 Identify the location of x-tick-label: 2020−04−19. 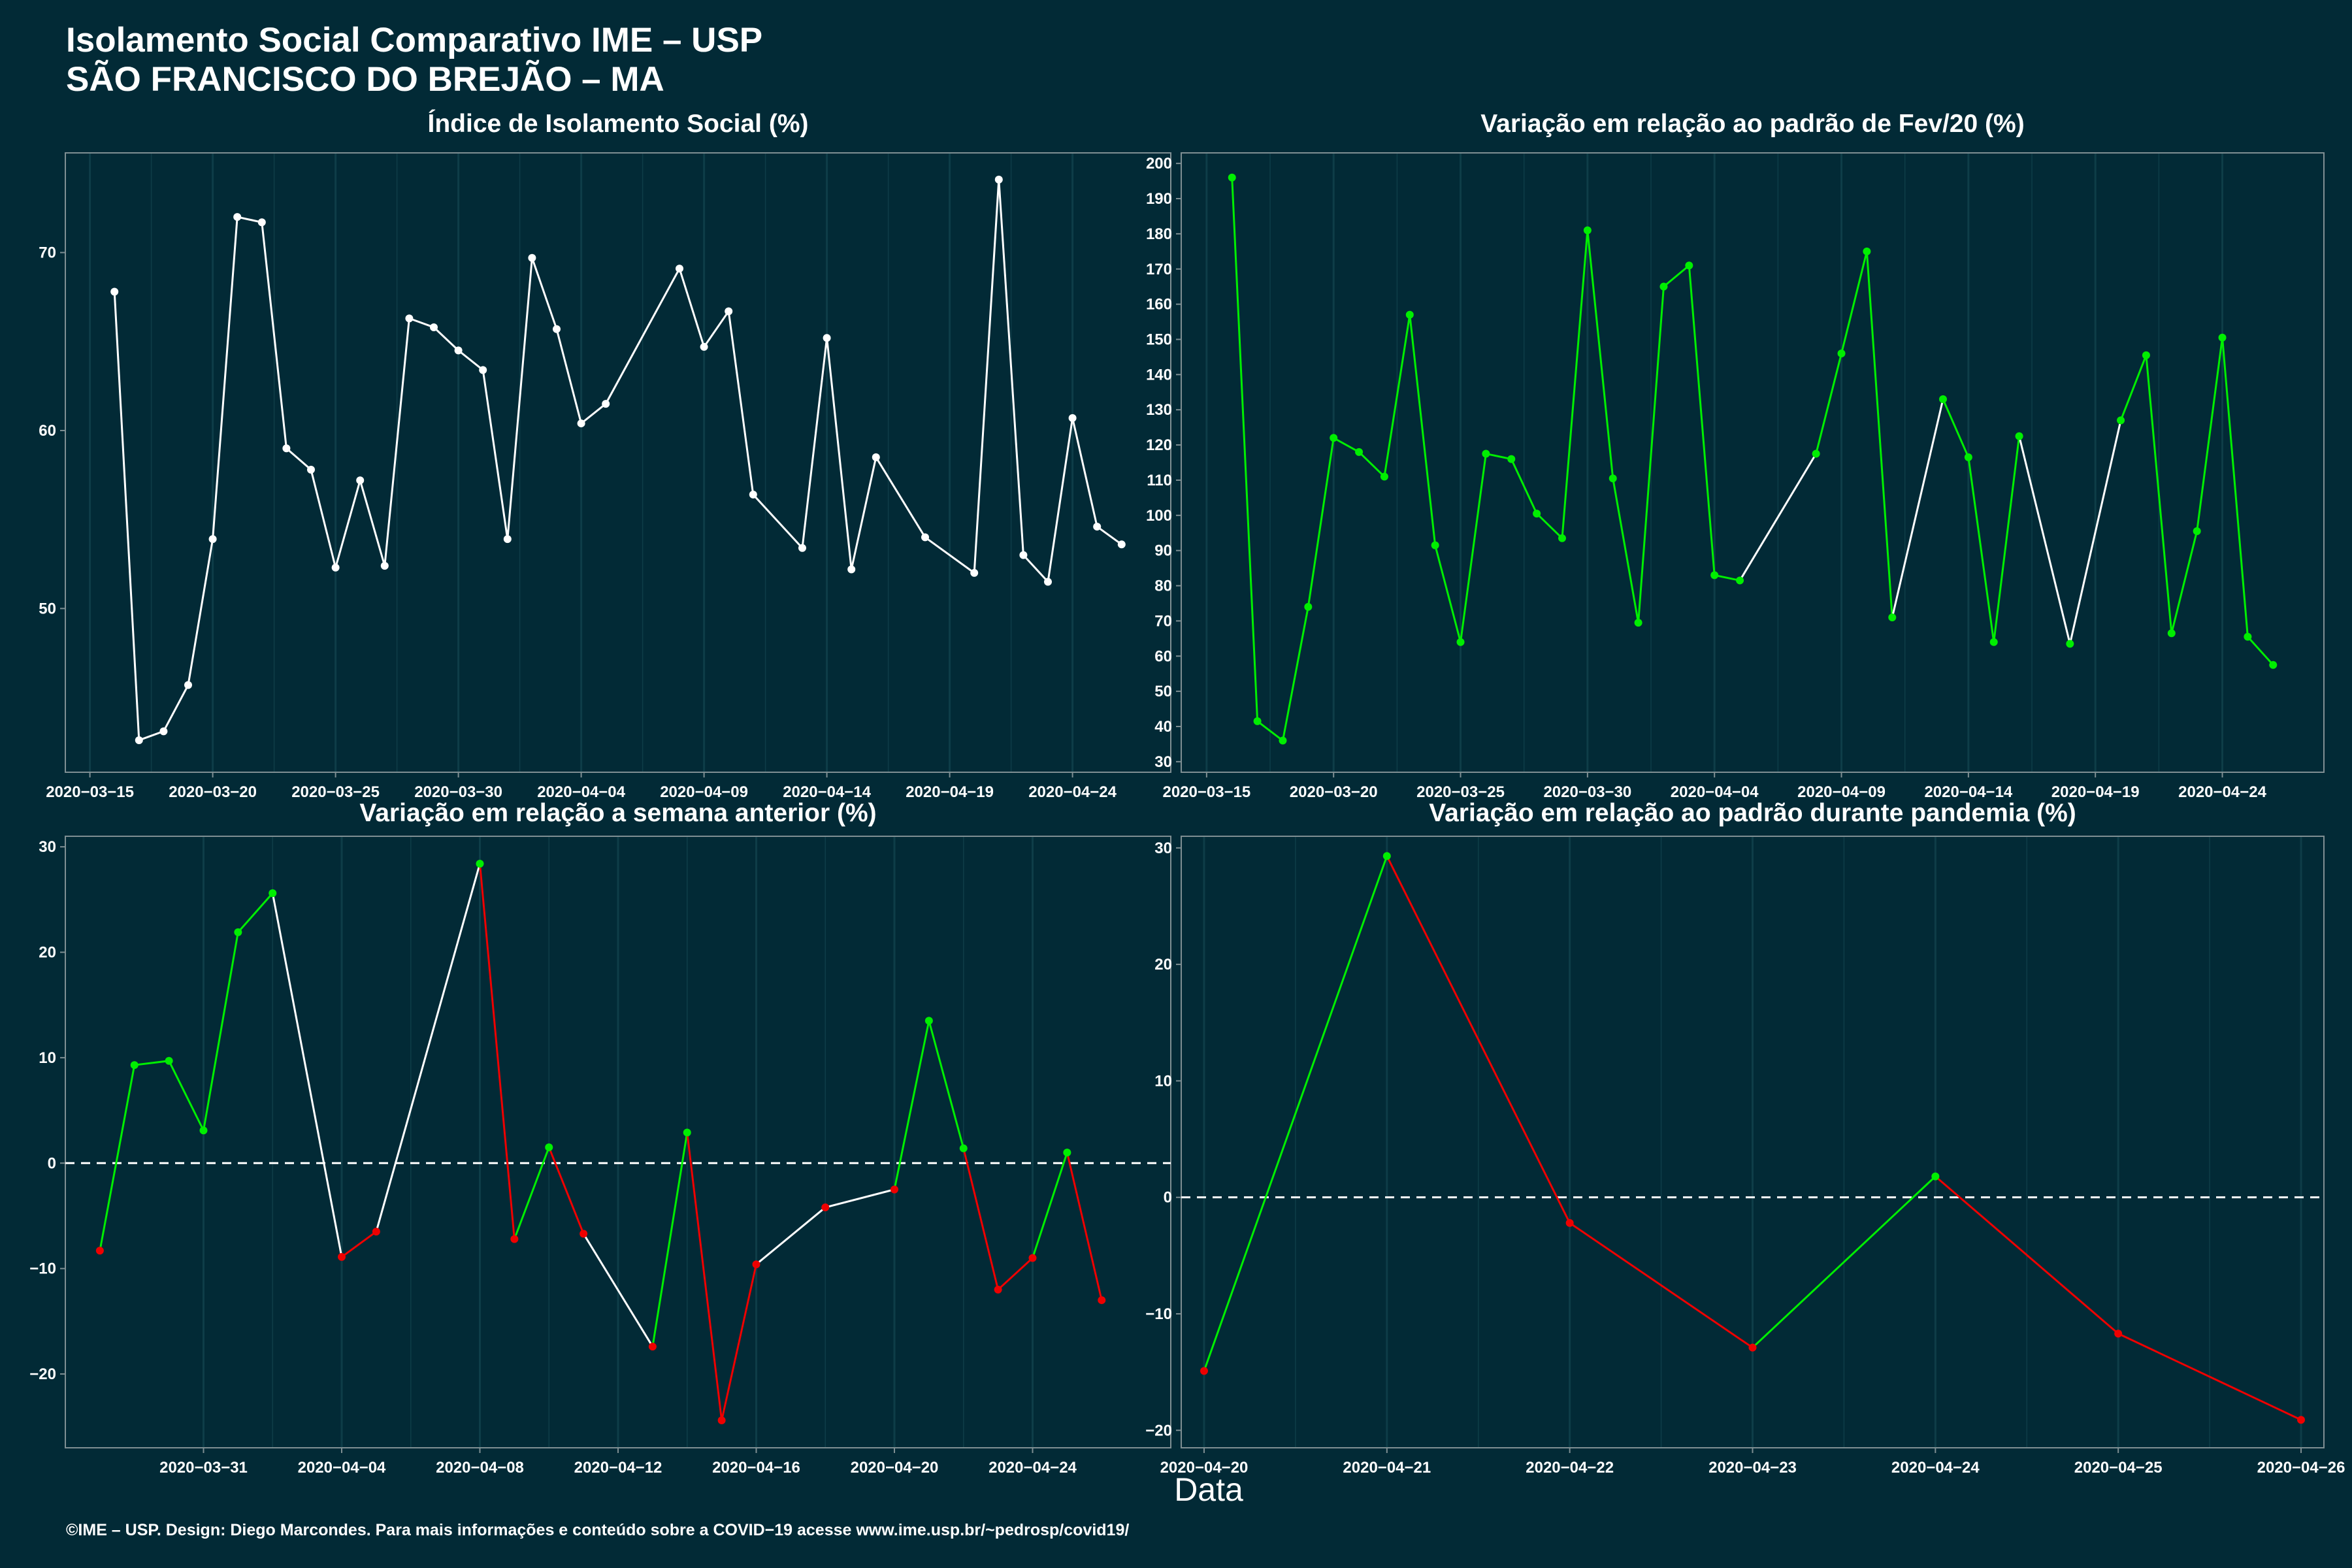
(950, 792).